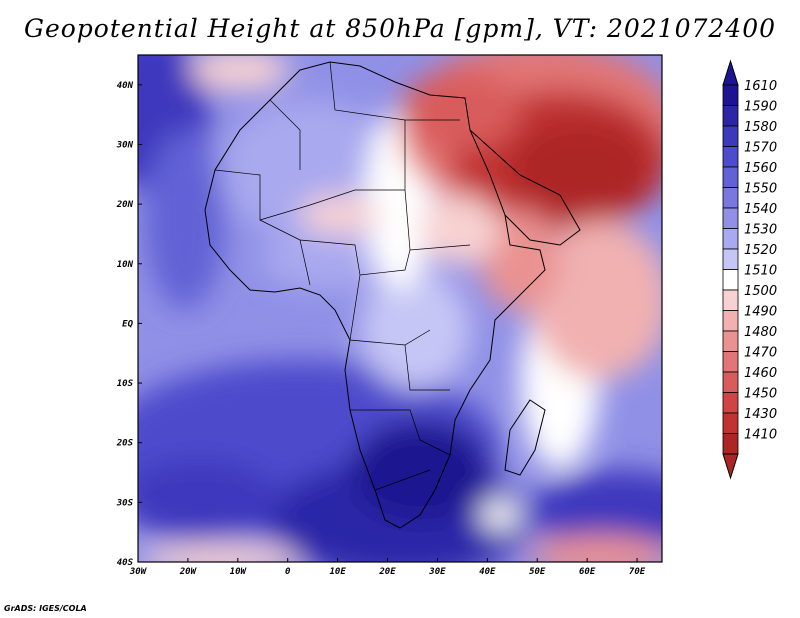 This screenshot has height=618, width=800. What do you see at coordinates (760, 291) in the screenshot?
I see `colorbar-label: 1500` at bounding box center [760, 291].